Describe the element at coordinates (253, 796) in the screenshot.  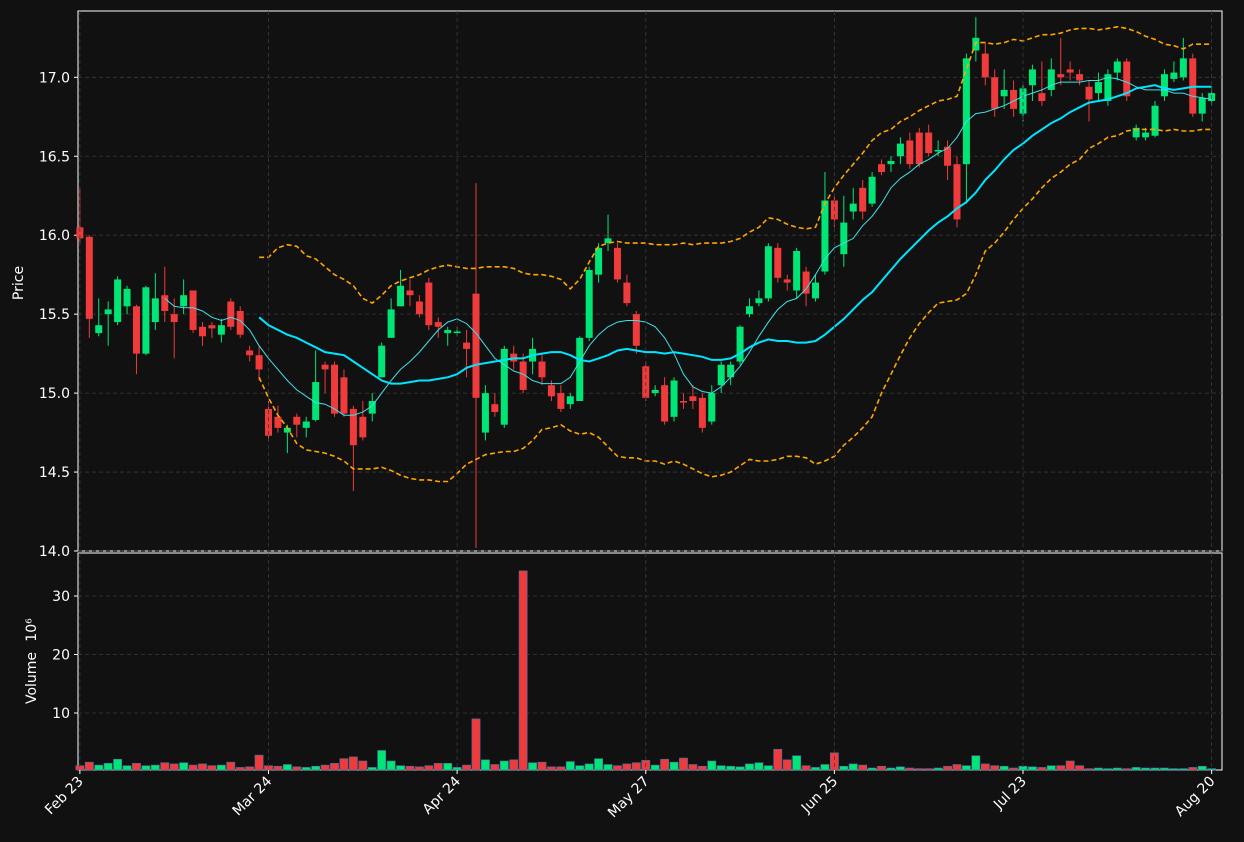
I see `x-tick-label: Mar 24` at that location.